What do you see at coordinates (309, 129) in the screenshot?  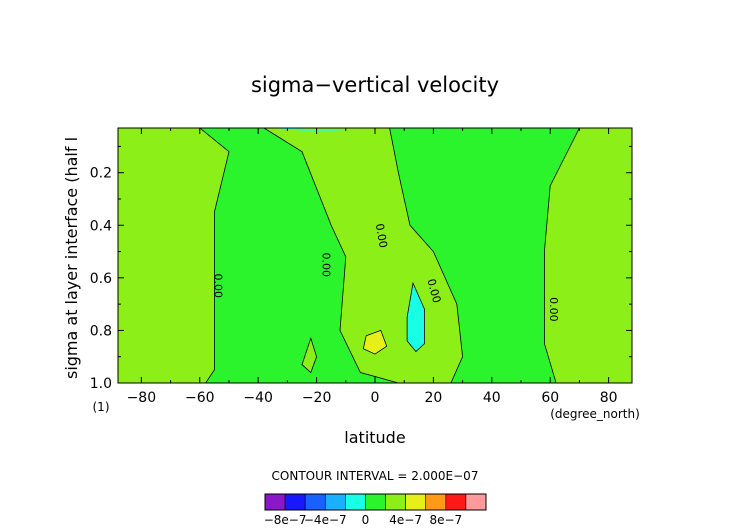 I see `region-top-strip` at bounding box center [309, 129].